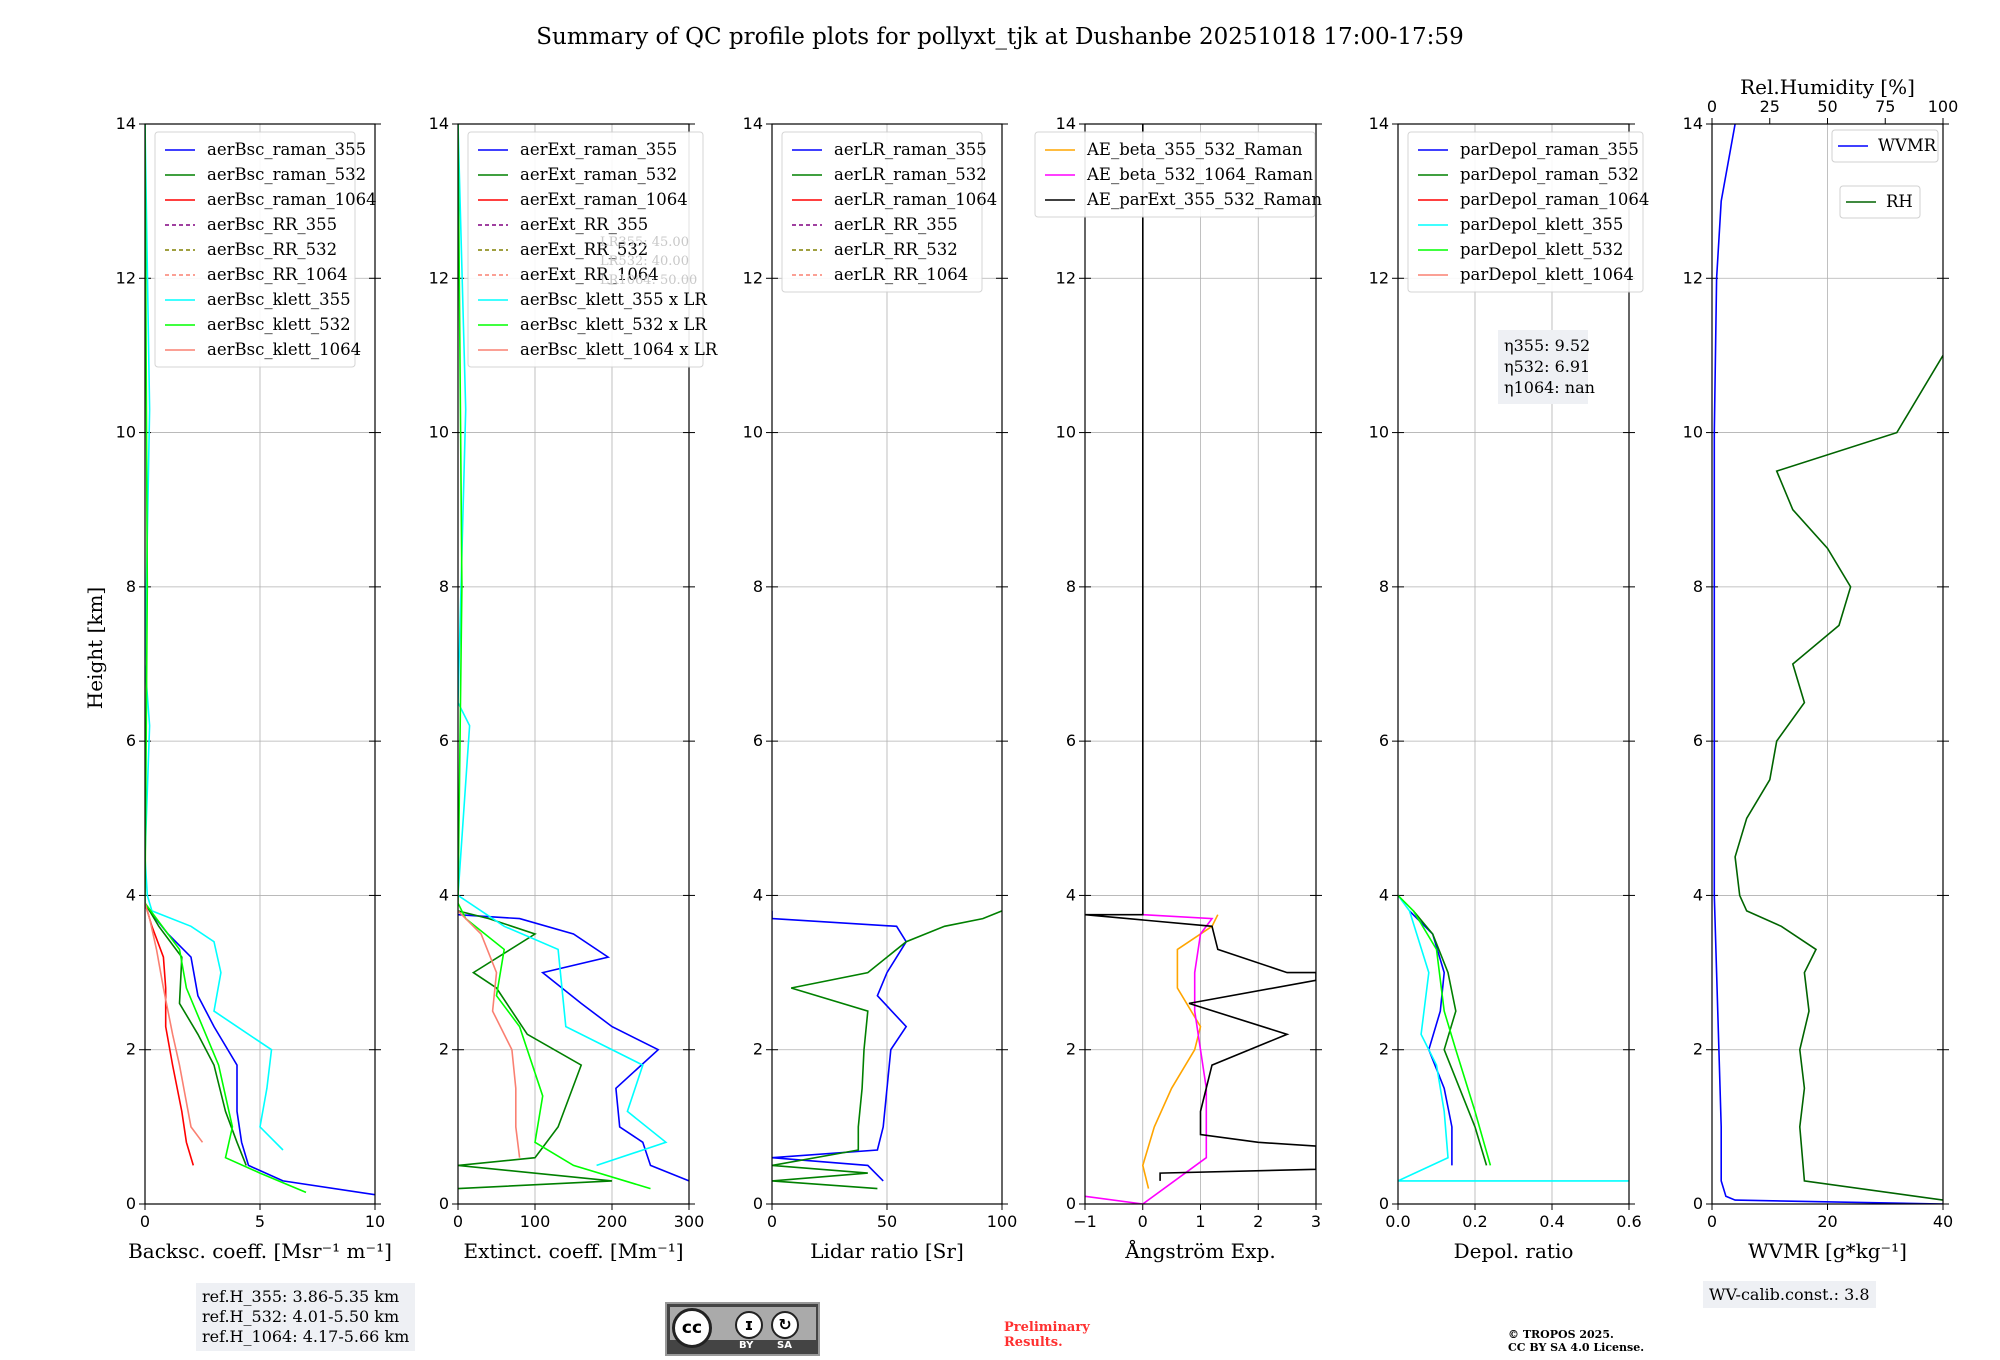  I want to click on tick-label-x-depol: 0.6, so click(1628, 1221).